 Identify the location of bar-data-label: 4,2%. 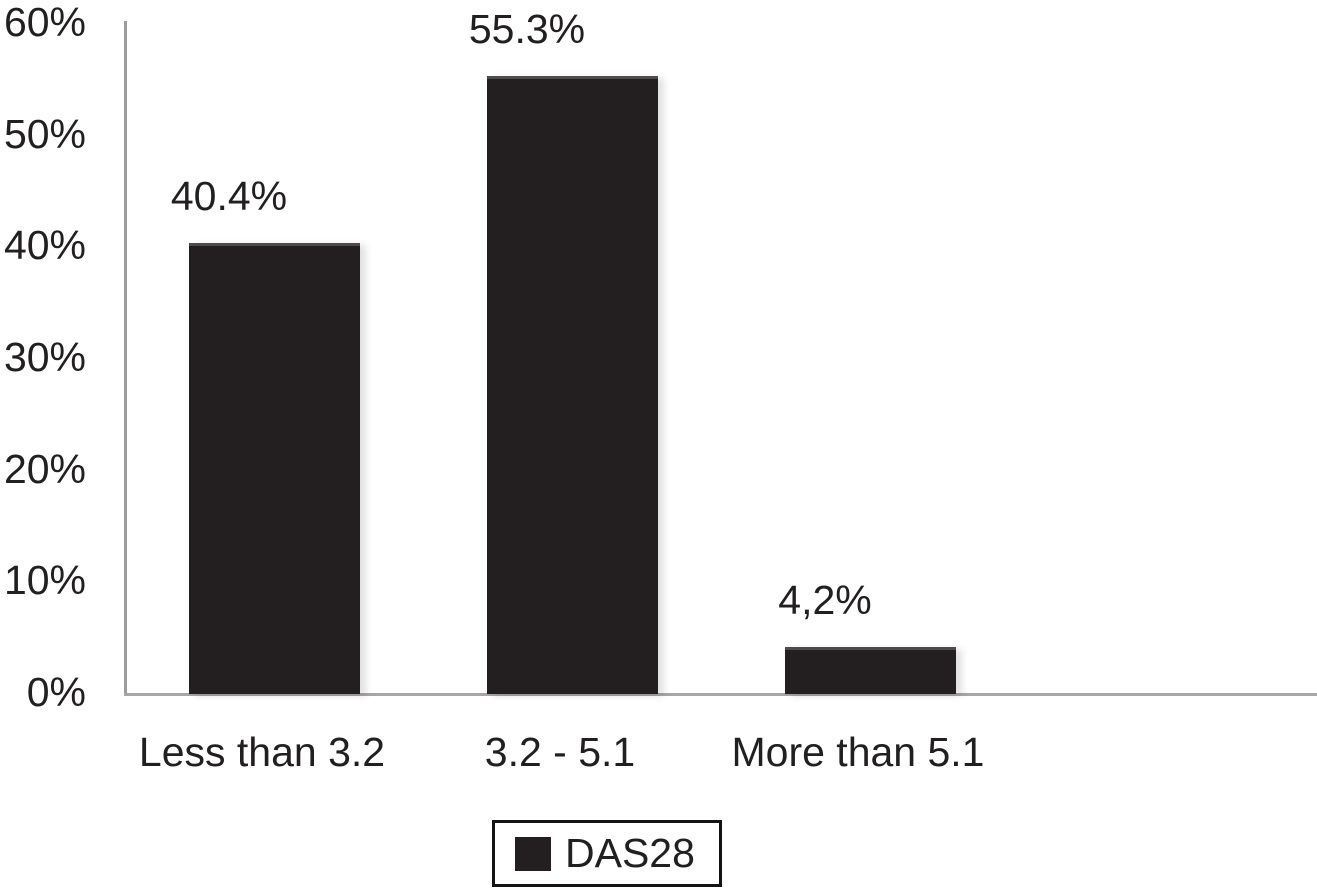
(825, 600).